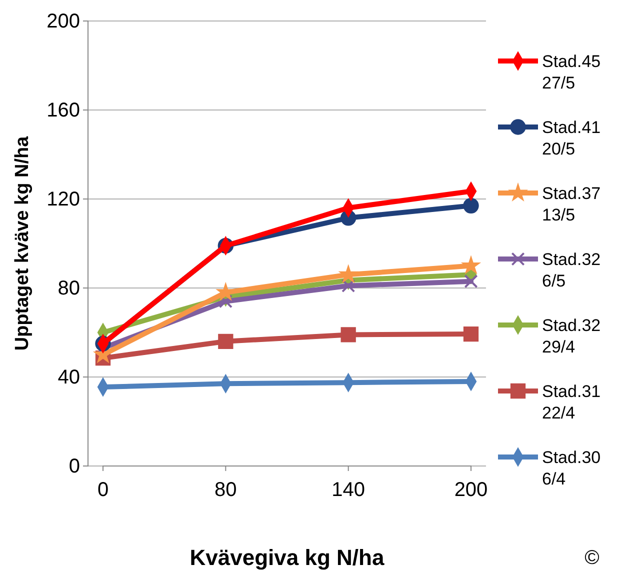  What do you see at coordinates (571, 72) in the screenshot?
I see `legend-label: Stad.45 27/5` at bounding box center [571, 72].